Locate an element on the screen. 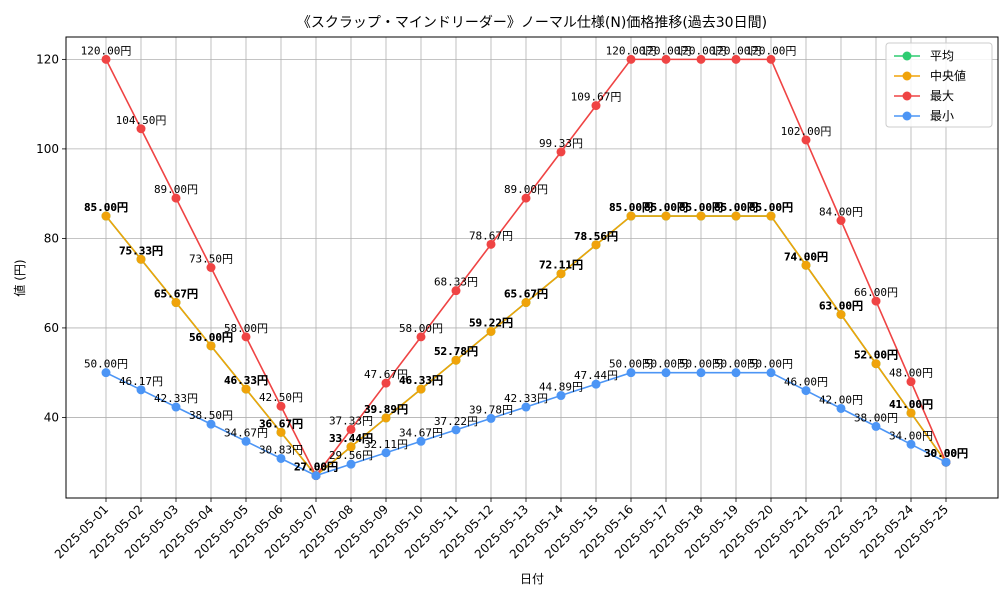  data-label: 41.00円 is located at coordinates (911, 404).